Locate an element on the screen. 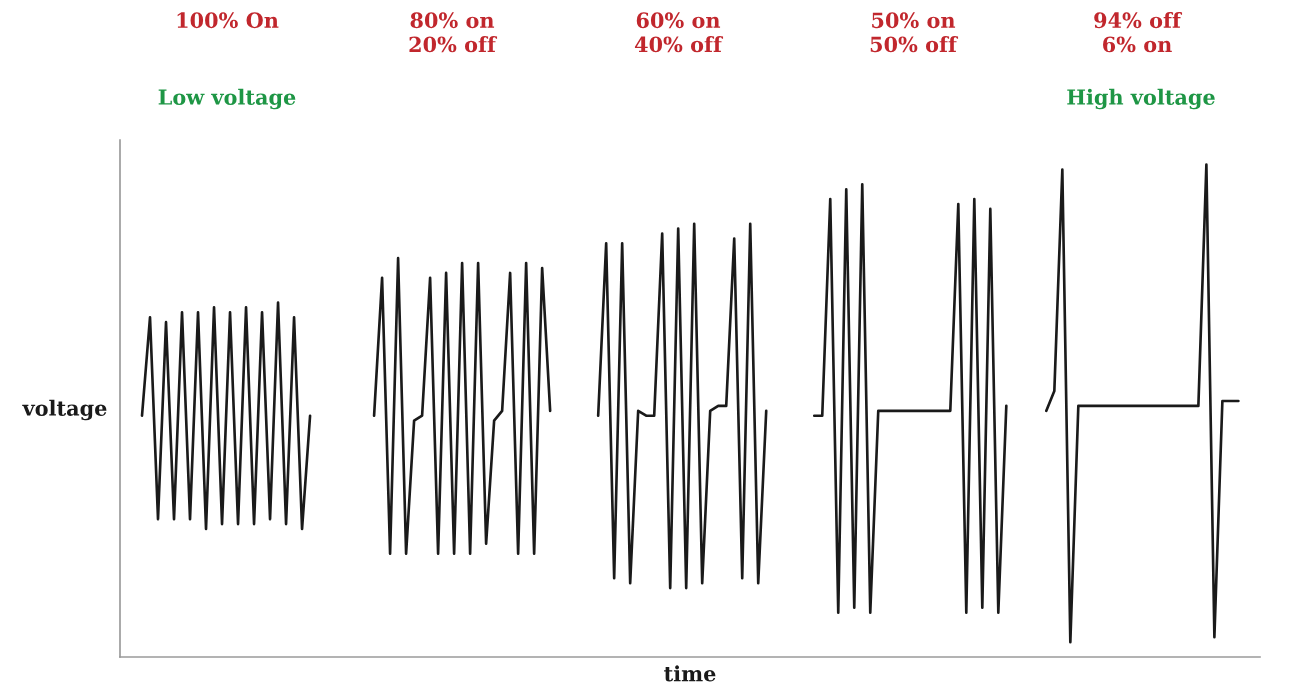 This screenshot has height=690, width=1301. text: Low voltage is located at coordinates (227, 99).